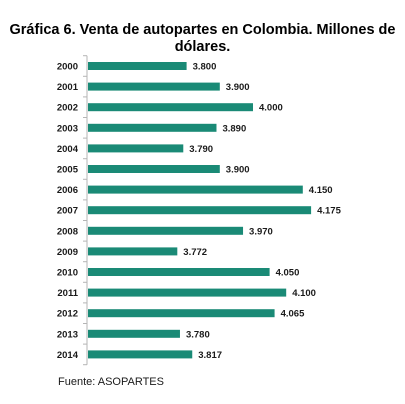  What do you see at coordinates (238, 87) in the screenshot?
I see `value-label-2001: 3.900` at bounding box center [238, 87].